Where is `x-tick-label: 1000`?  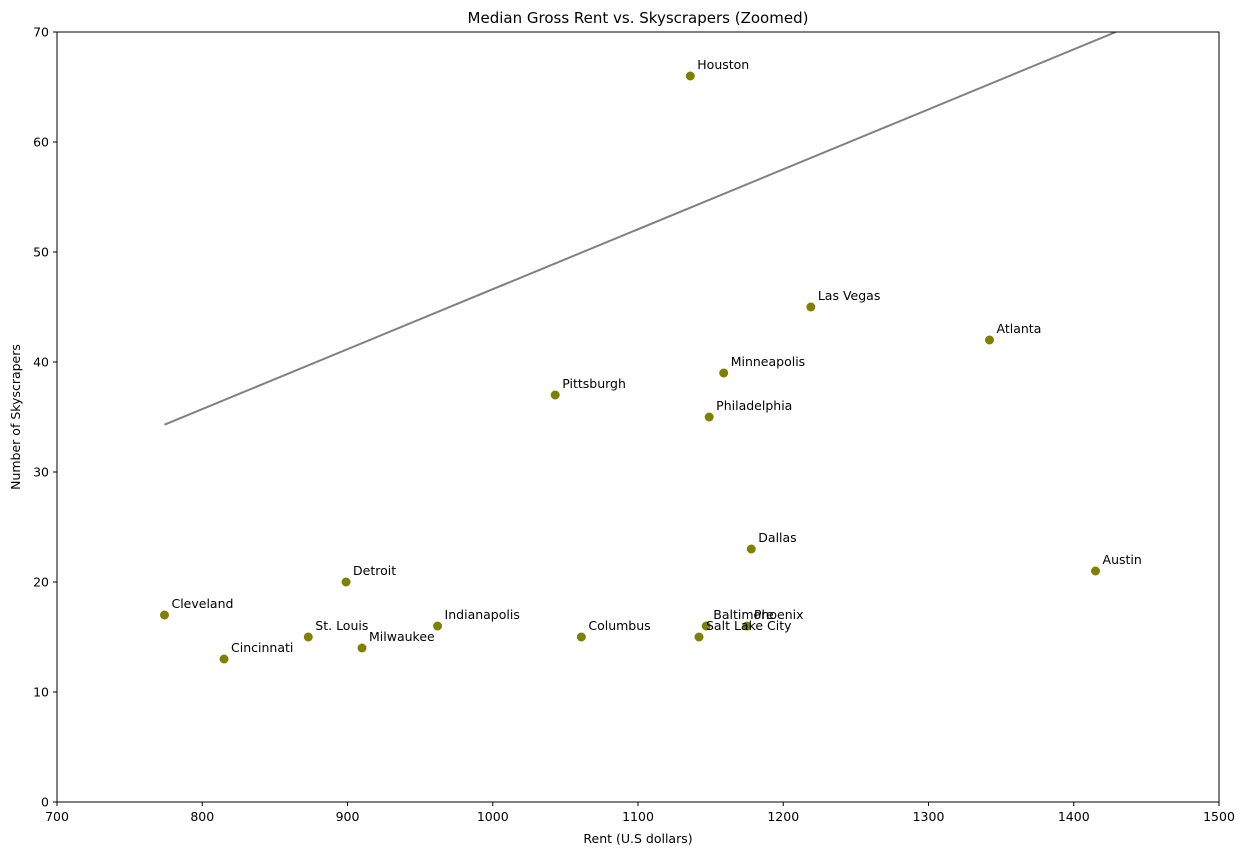
x-tick-label: 1000 is located at coordinates (493, 816).